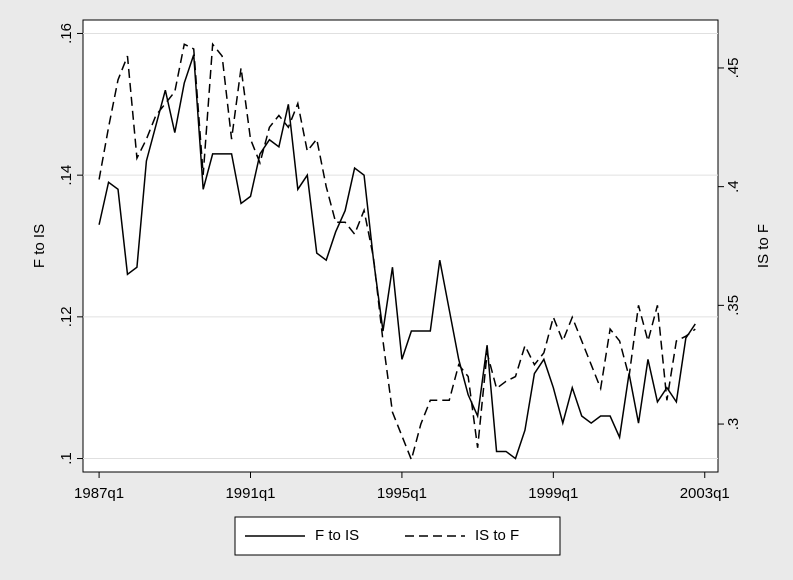 The width and height of the screenshot is (793, 580). I want to click on x-tick-label: 1999q1, so click(553, 493).